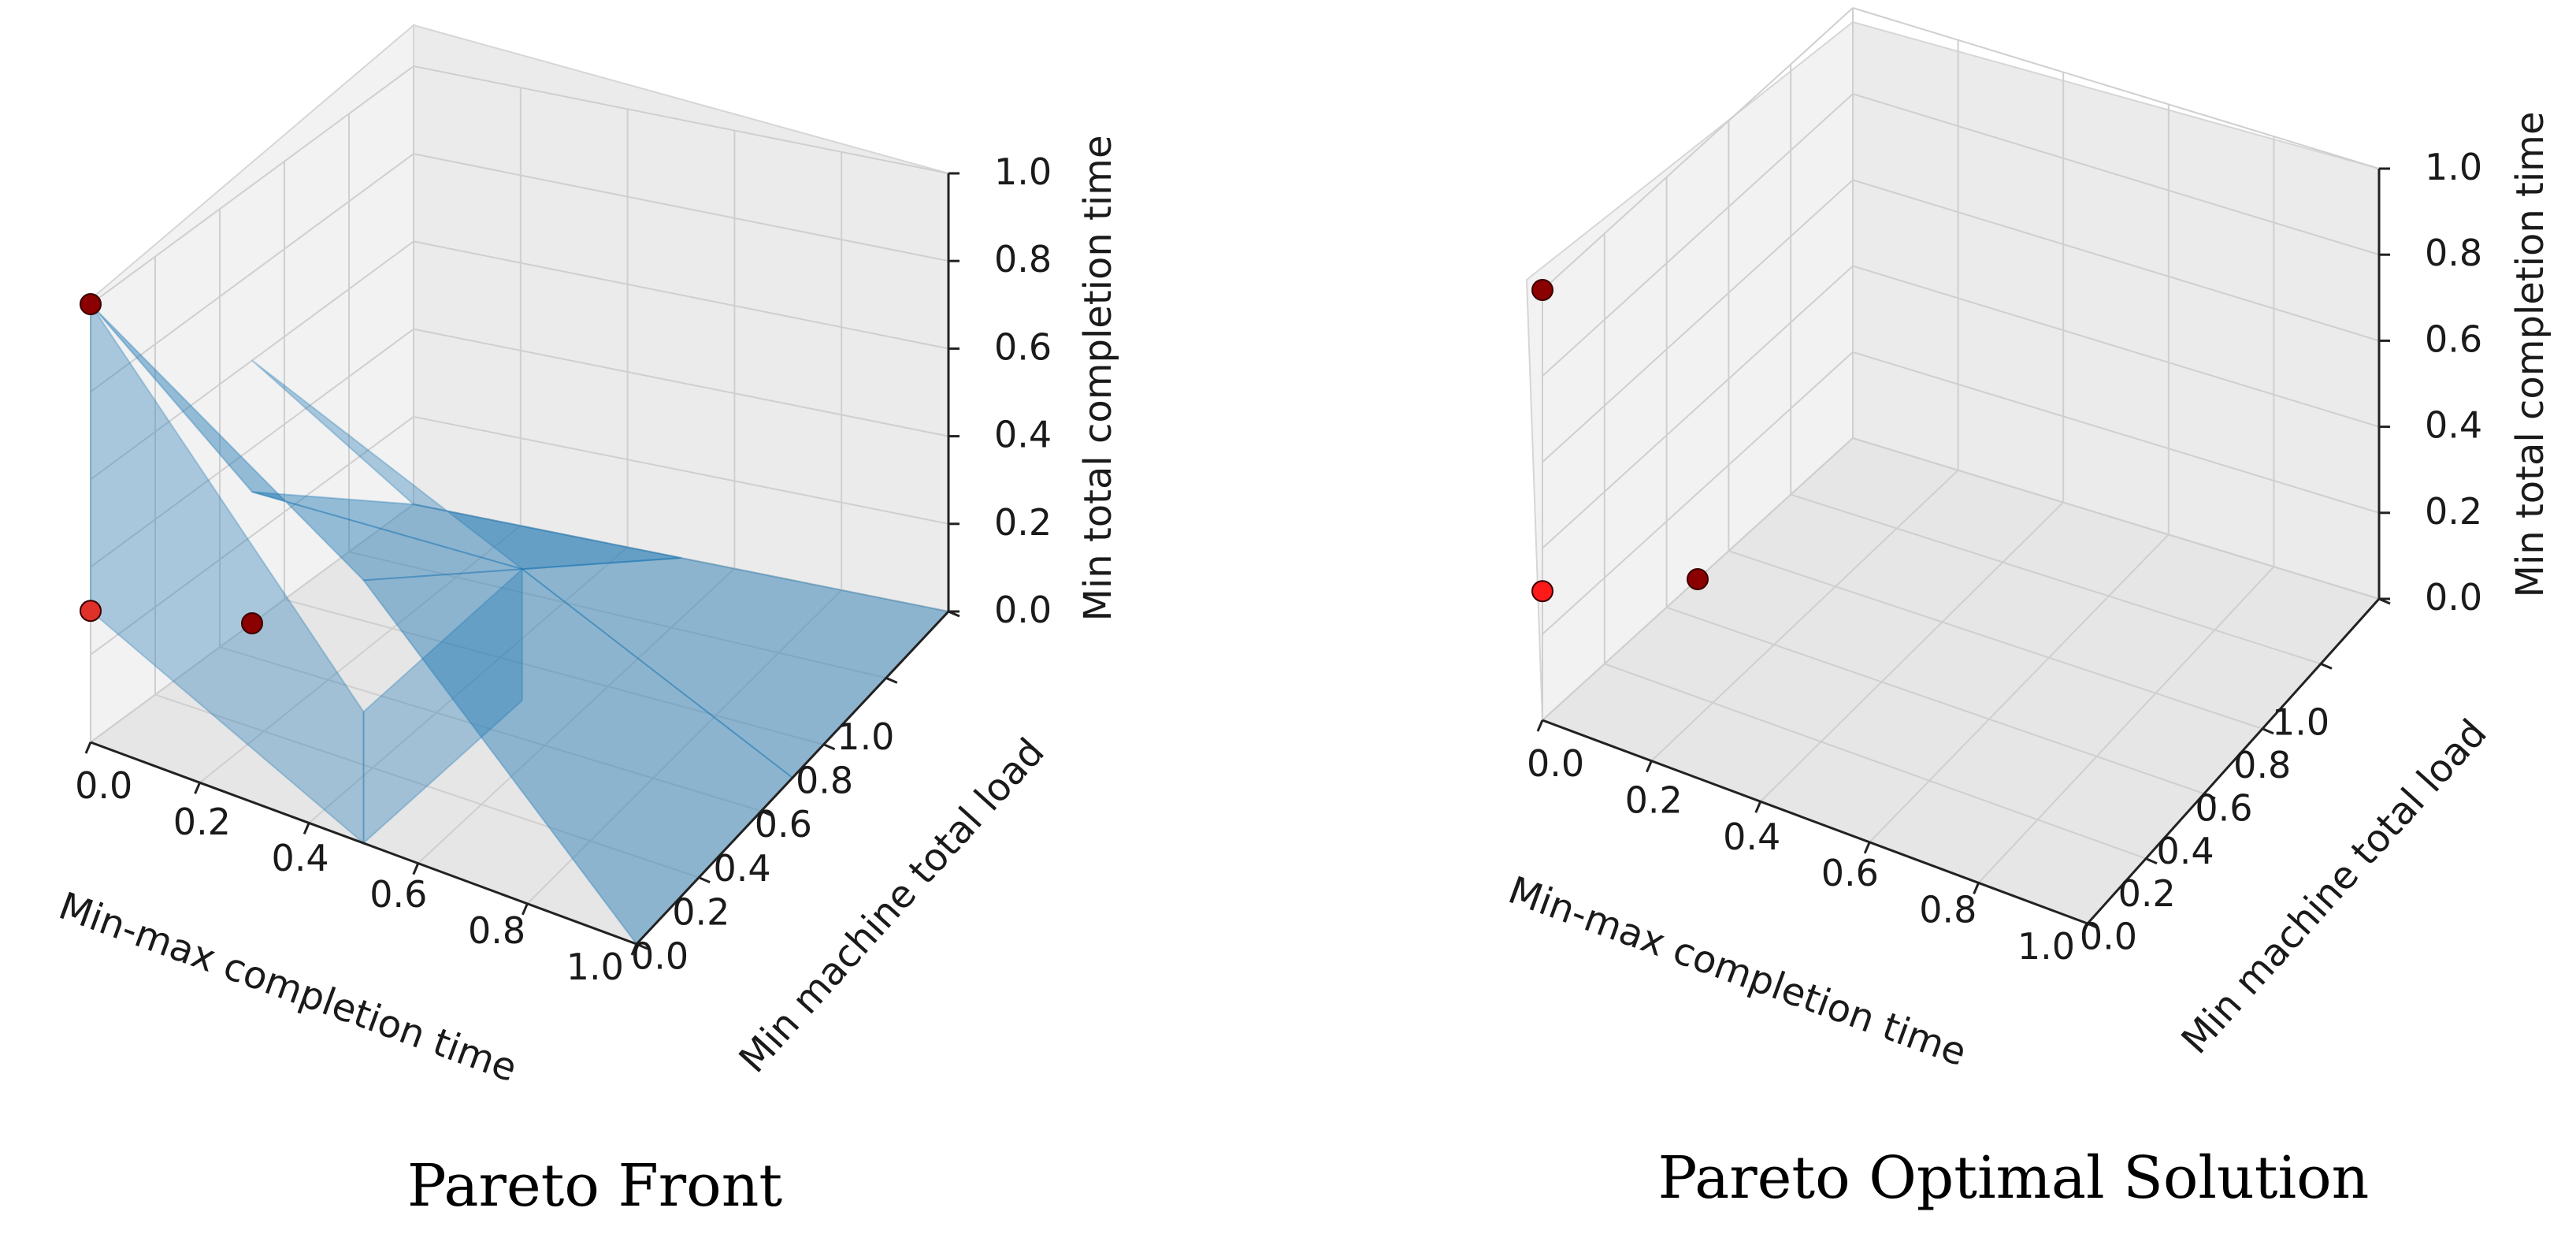 The image size is (2576, 1234). I want to click on pareto-front-z-axis-label: Min total completion time, so click(1098, 379).